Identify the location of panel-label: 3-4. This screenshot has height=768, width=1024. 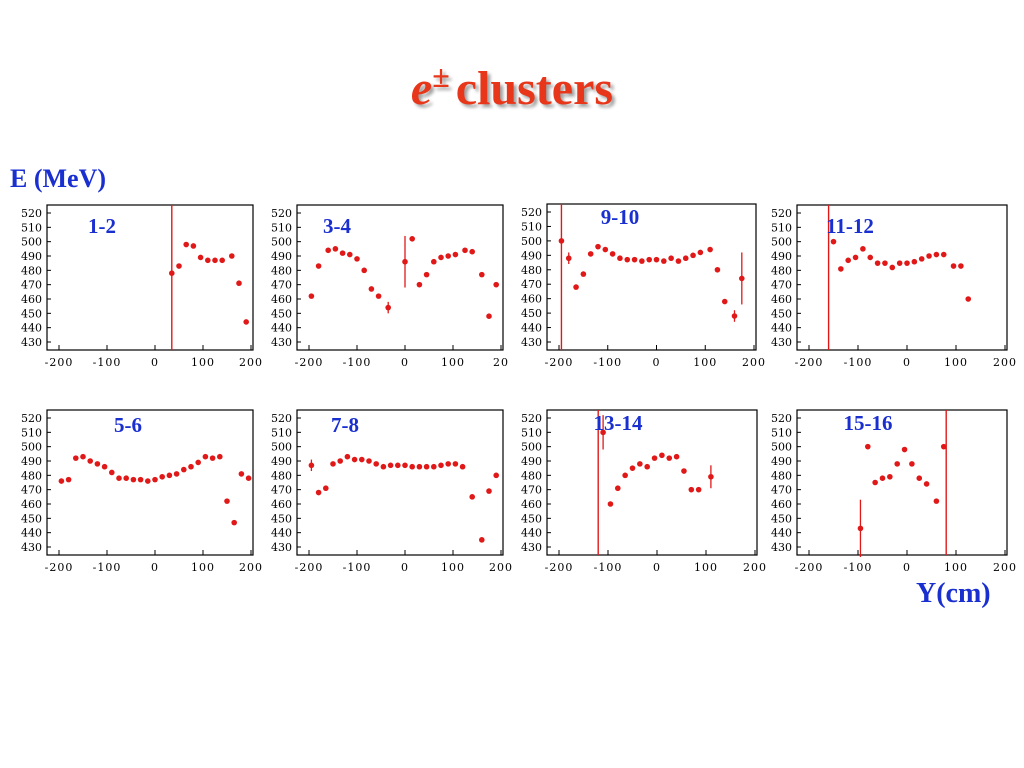
(337, 226).